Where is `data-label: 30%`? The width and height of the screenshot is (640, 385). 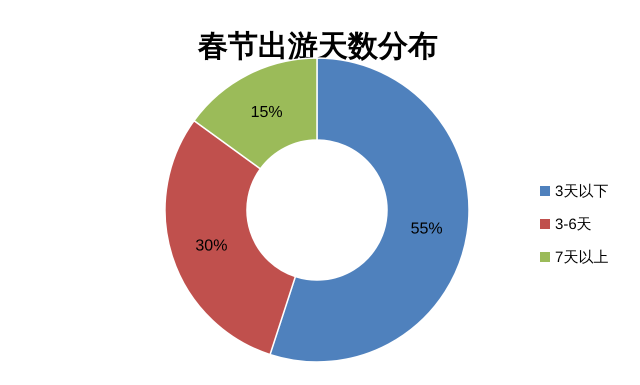
data-label: 30% is located at coordinates (211, 245).